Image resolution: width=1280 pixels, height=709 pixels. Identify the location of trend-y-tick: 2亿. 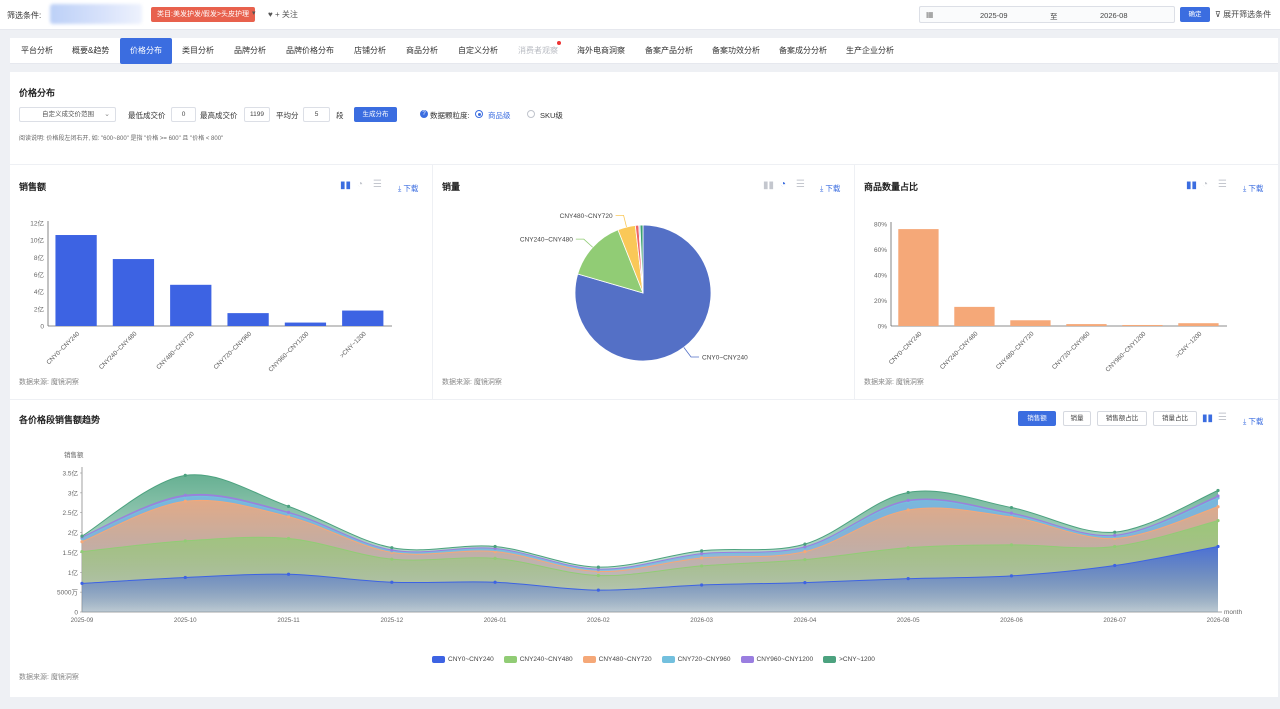
(73, 532).